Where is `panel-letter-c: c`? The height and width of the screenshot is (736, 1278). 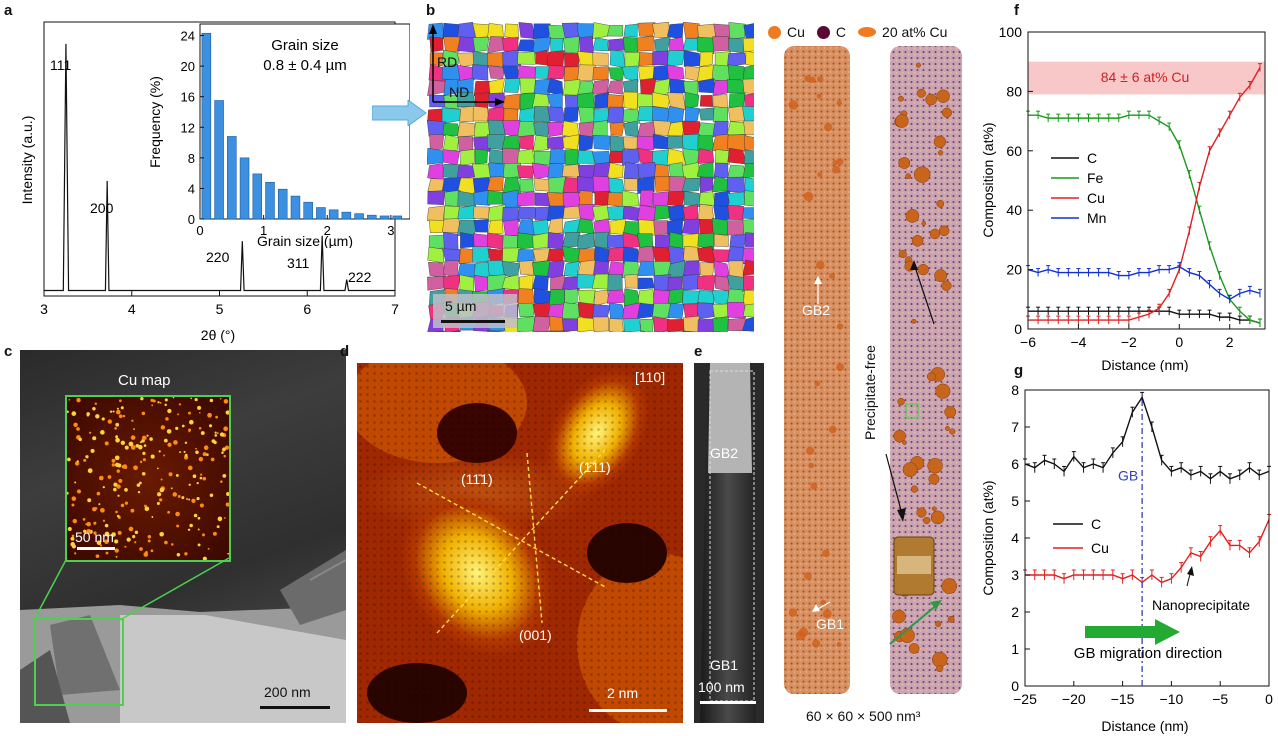
panel-letter-c: c is located at coordinates (8, 351).